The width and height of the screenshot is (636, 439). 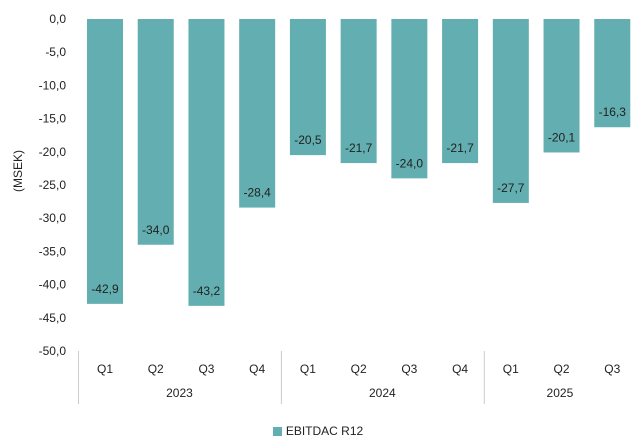 I want to click on y-tick-label: -5,0, so click(x=55, y=52).